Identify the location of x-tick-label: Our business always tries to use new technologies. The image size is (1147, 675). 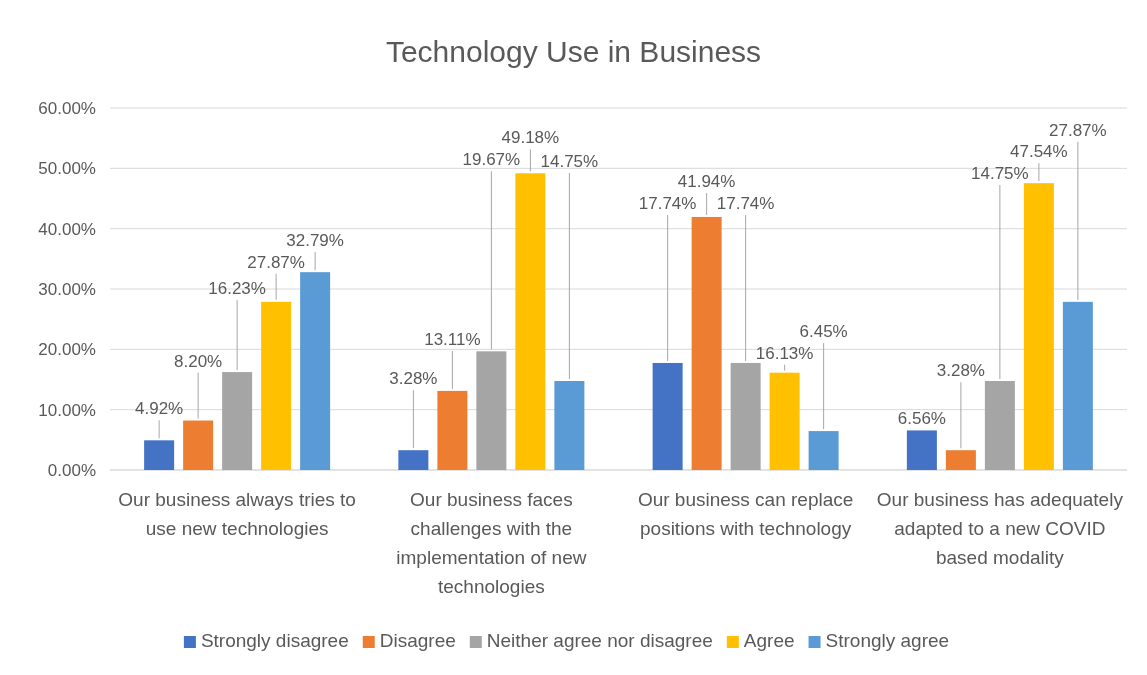
(237, 514).